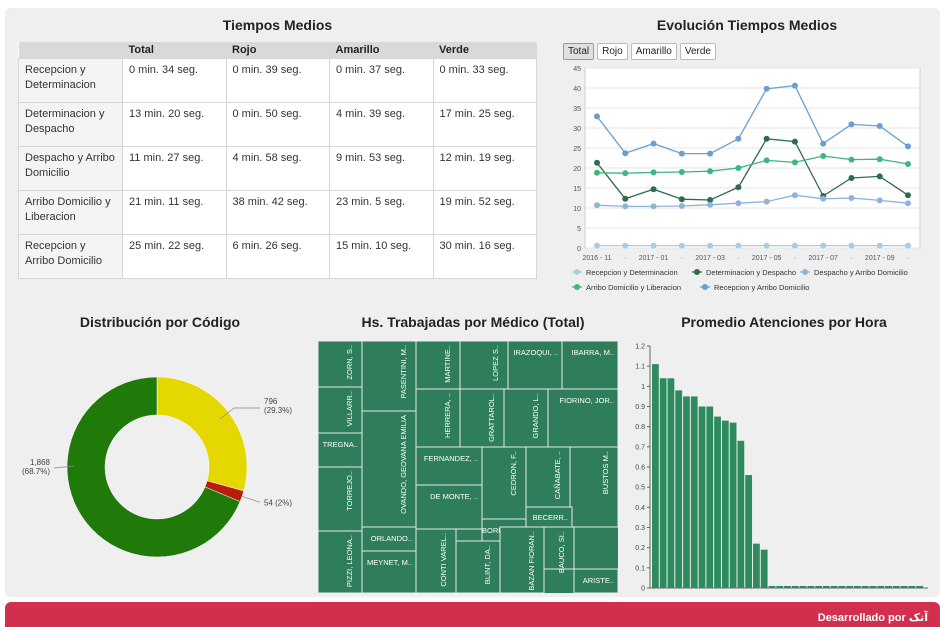 The height and width of the screenshot is (627, 940). What do you see at coordinates (513, 473) in the screenshot?
I see `treemap-label: CEDRON, F..` at bounding box center [513, 473].